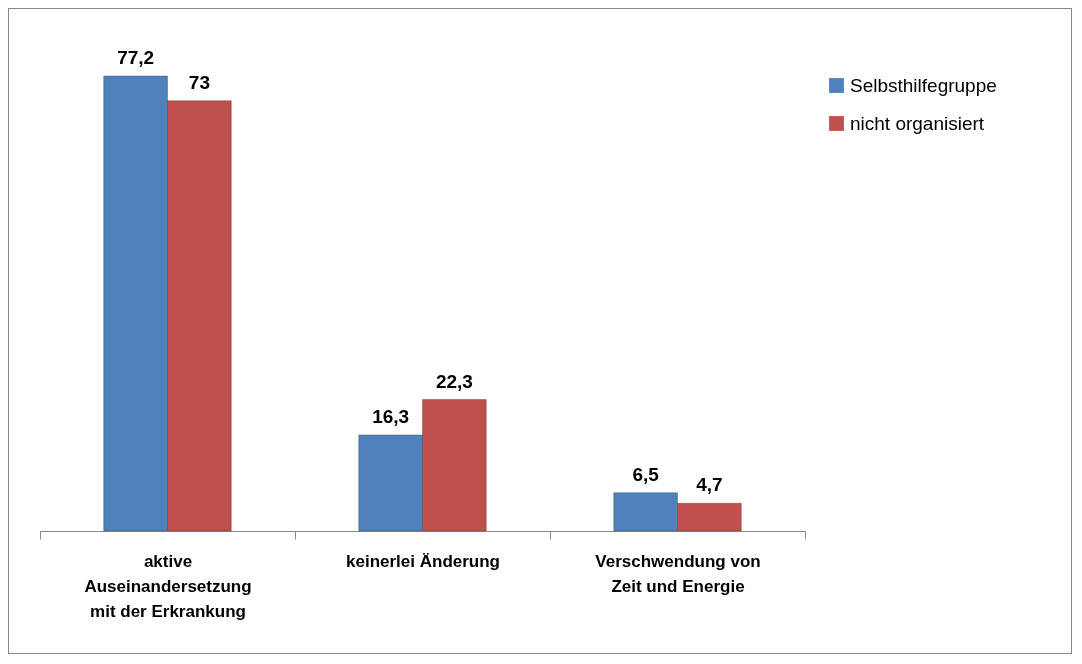 The image size is (1082, 664). Describe the element at coordinates (423, 561) in the screenshot. I see `x-tick-label: keinerlei Änderung` at that location.